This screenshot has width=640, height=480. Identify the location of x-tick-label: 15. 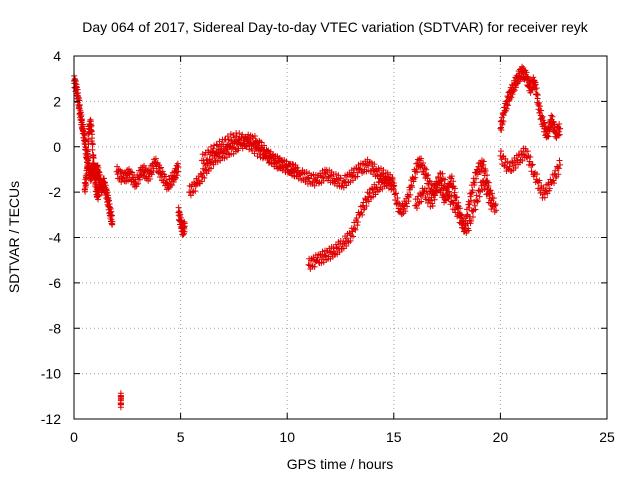
(394, 437).